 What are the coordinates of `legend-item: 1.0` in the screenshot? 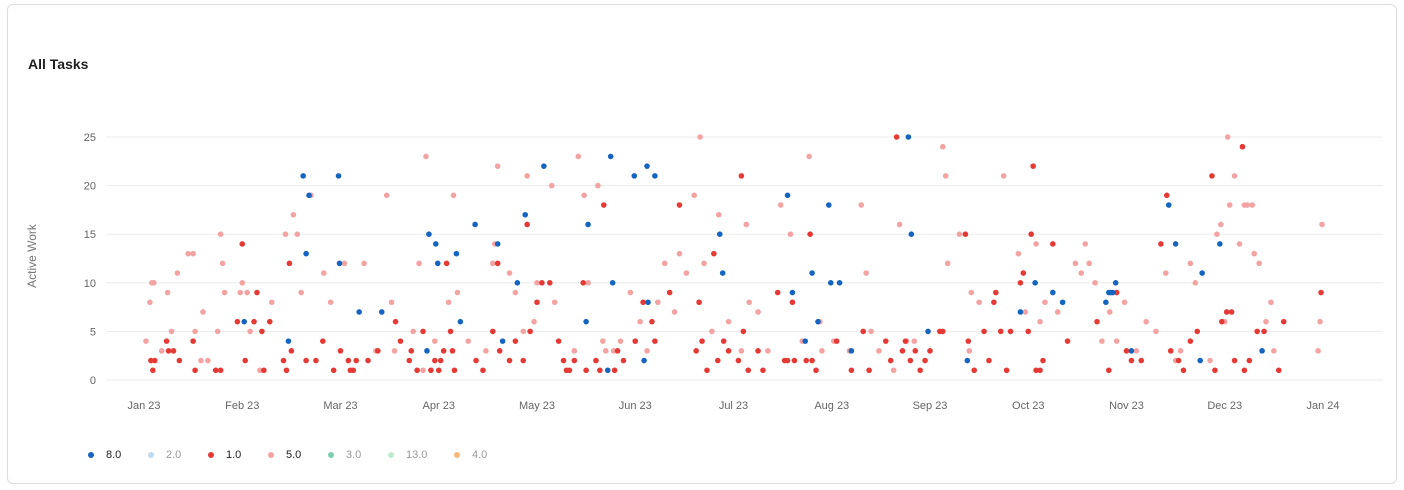 It's located at (238, 455).